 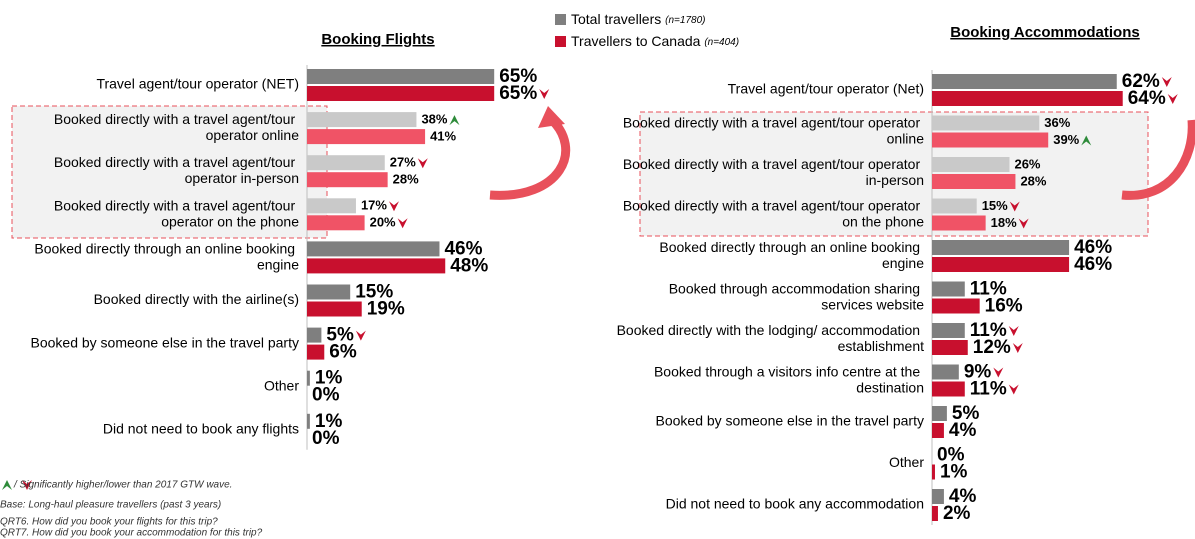 I want to click on value-label: 28%, so click(x=1033, y=180).